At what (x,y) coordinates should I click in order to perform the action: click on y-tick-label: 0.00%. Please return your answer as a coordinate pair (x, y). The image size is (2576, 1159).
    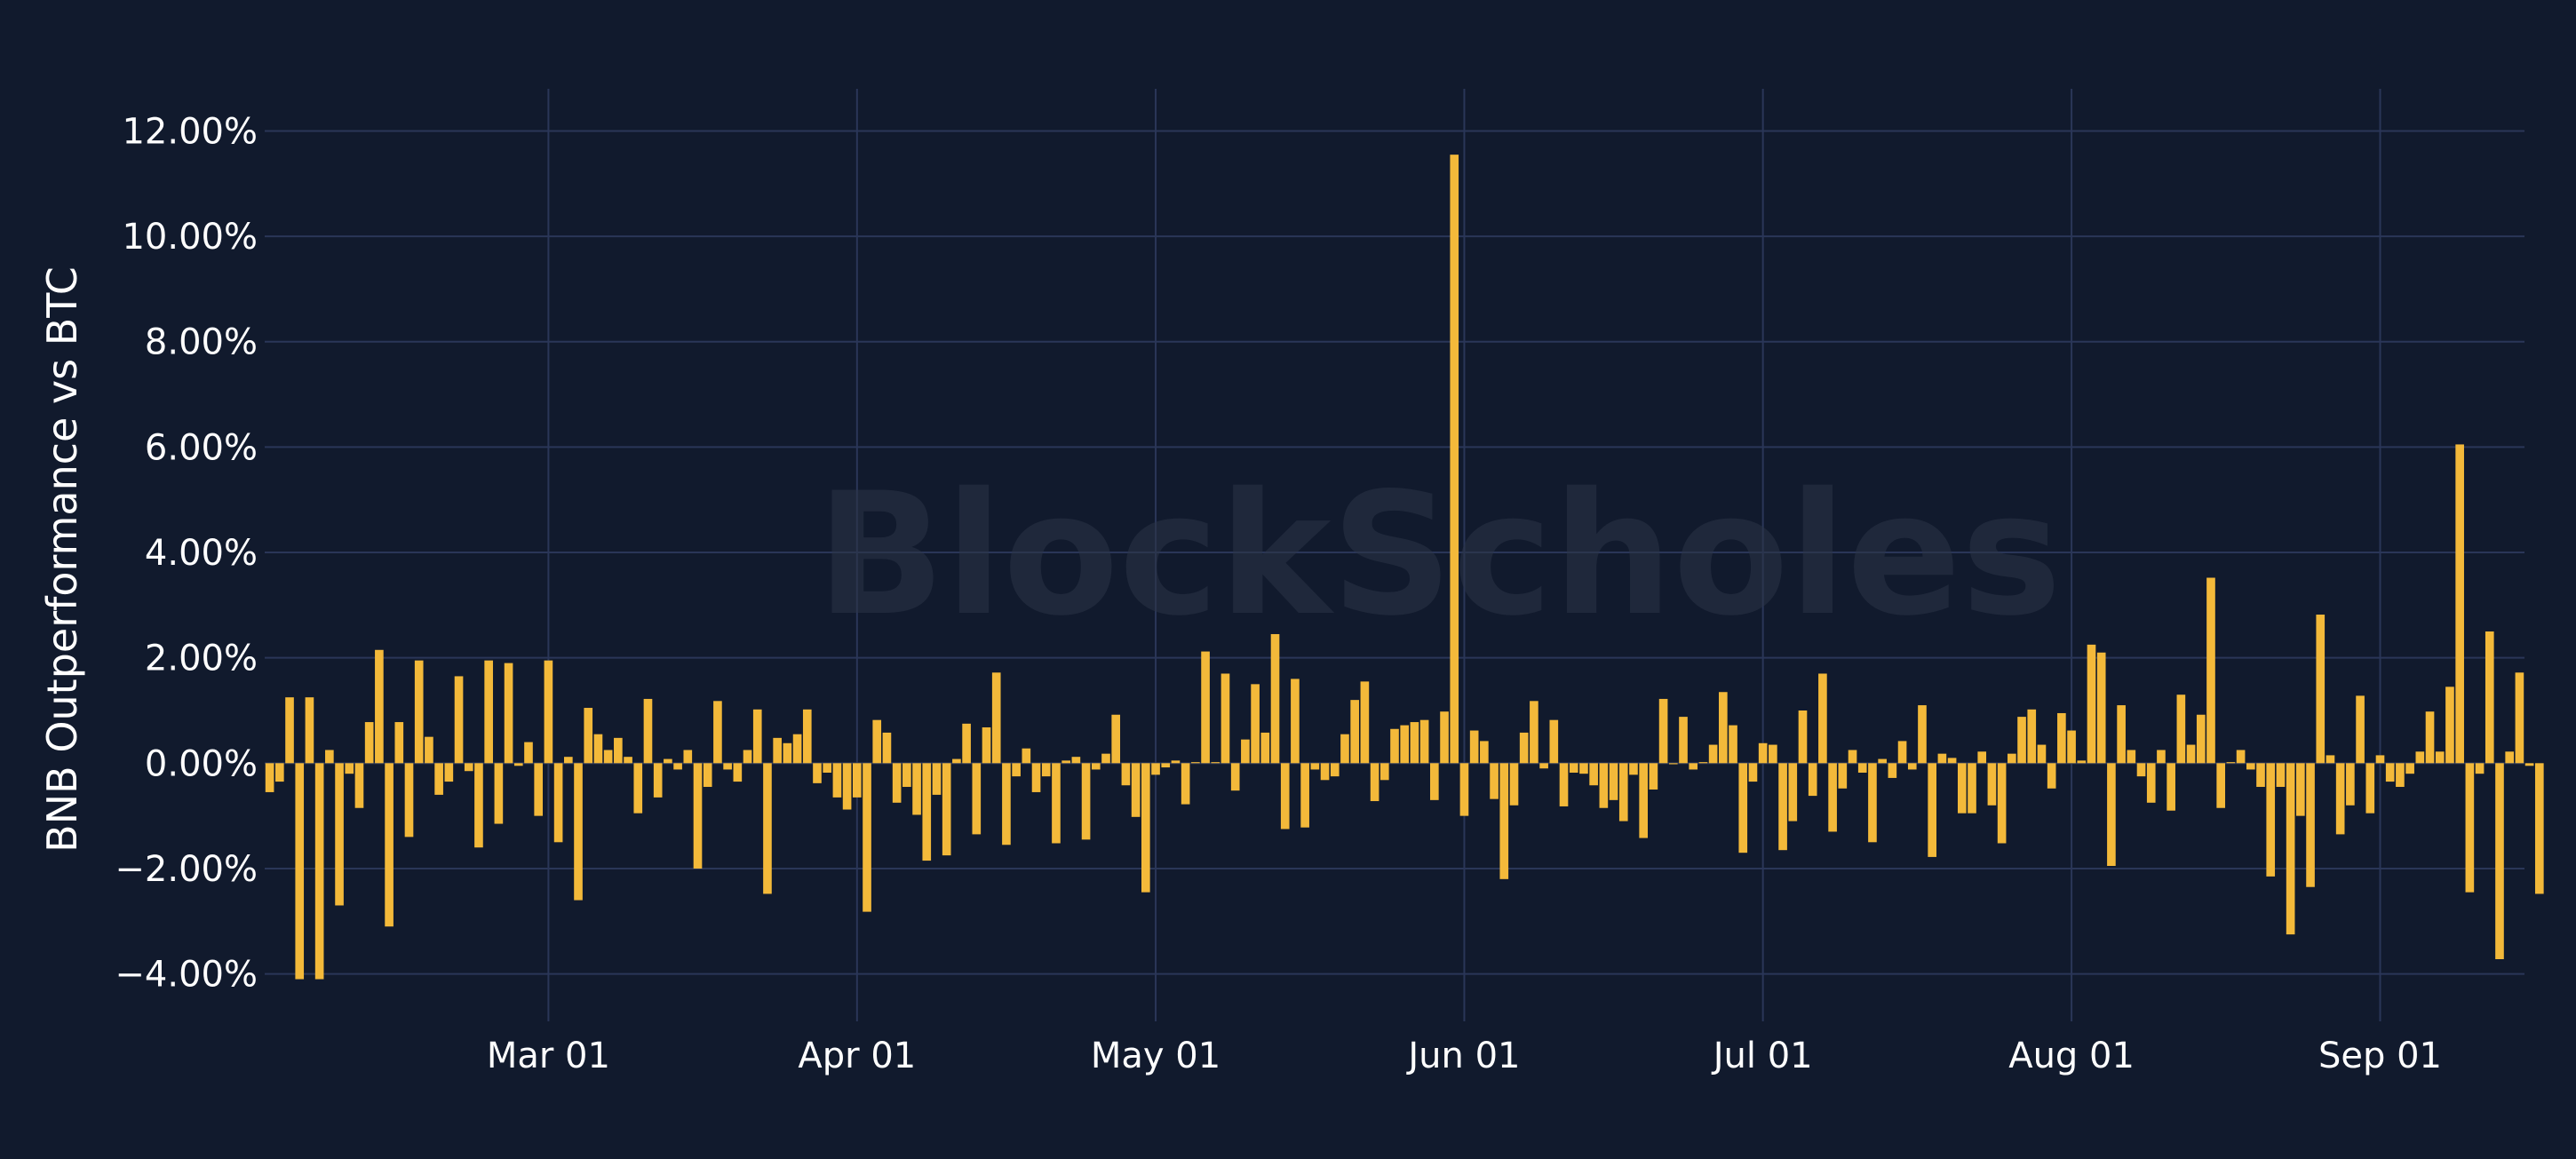
    Looking at the image, I should click on (201, 764).